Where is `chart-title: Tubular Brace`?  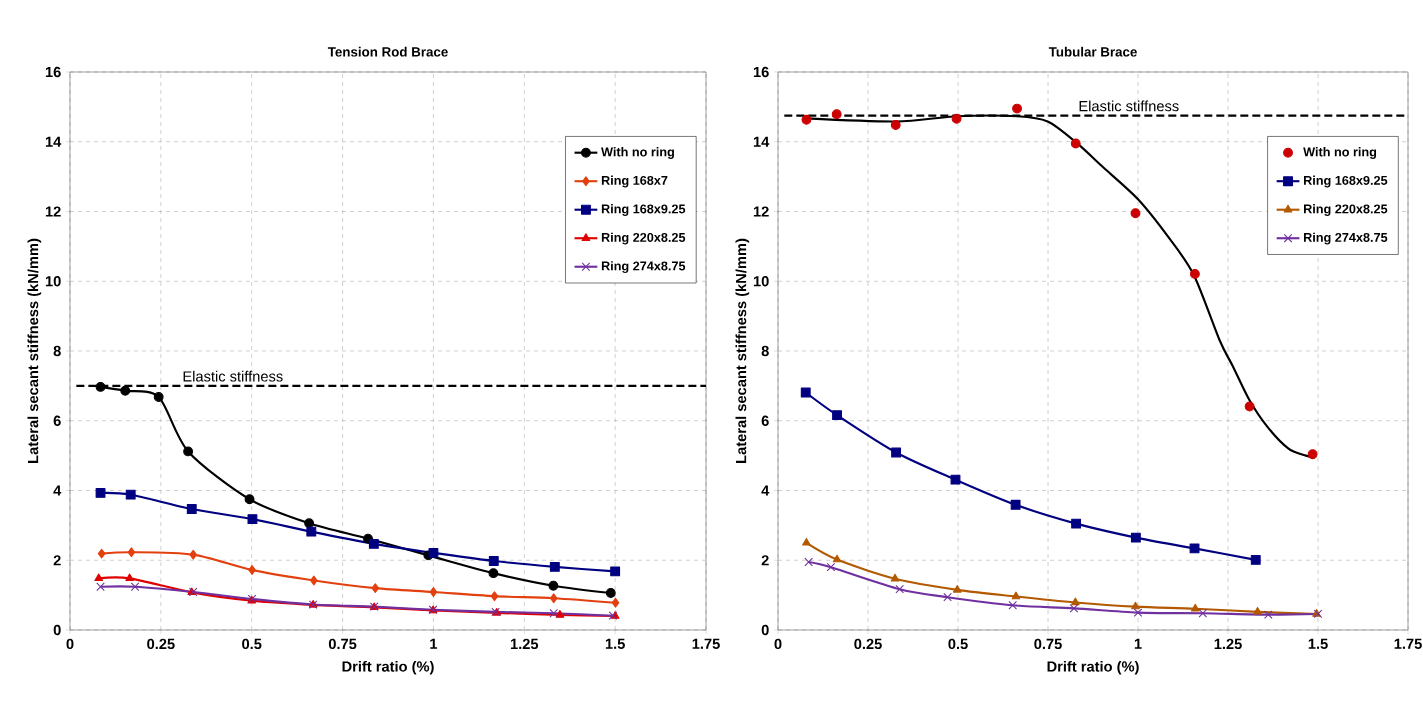 chart-title: Tubular Brace is located at coordinates (1092, 51).